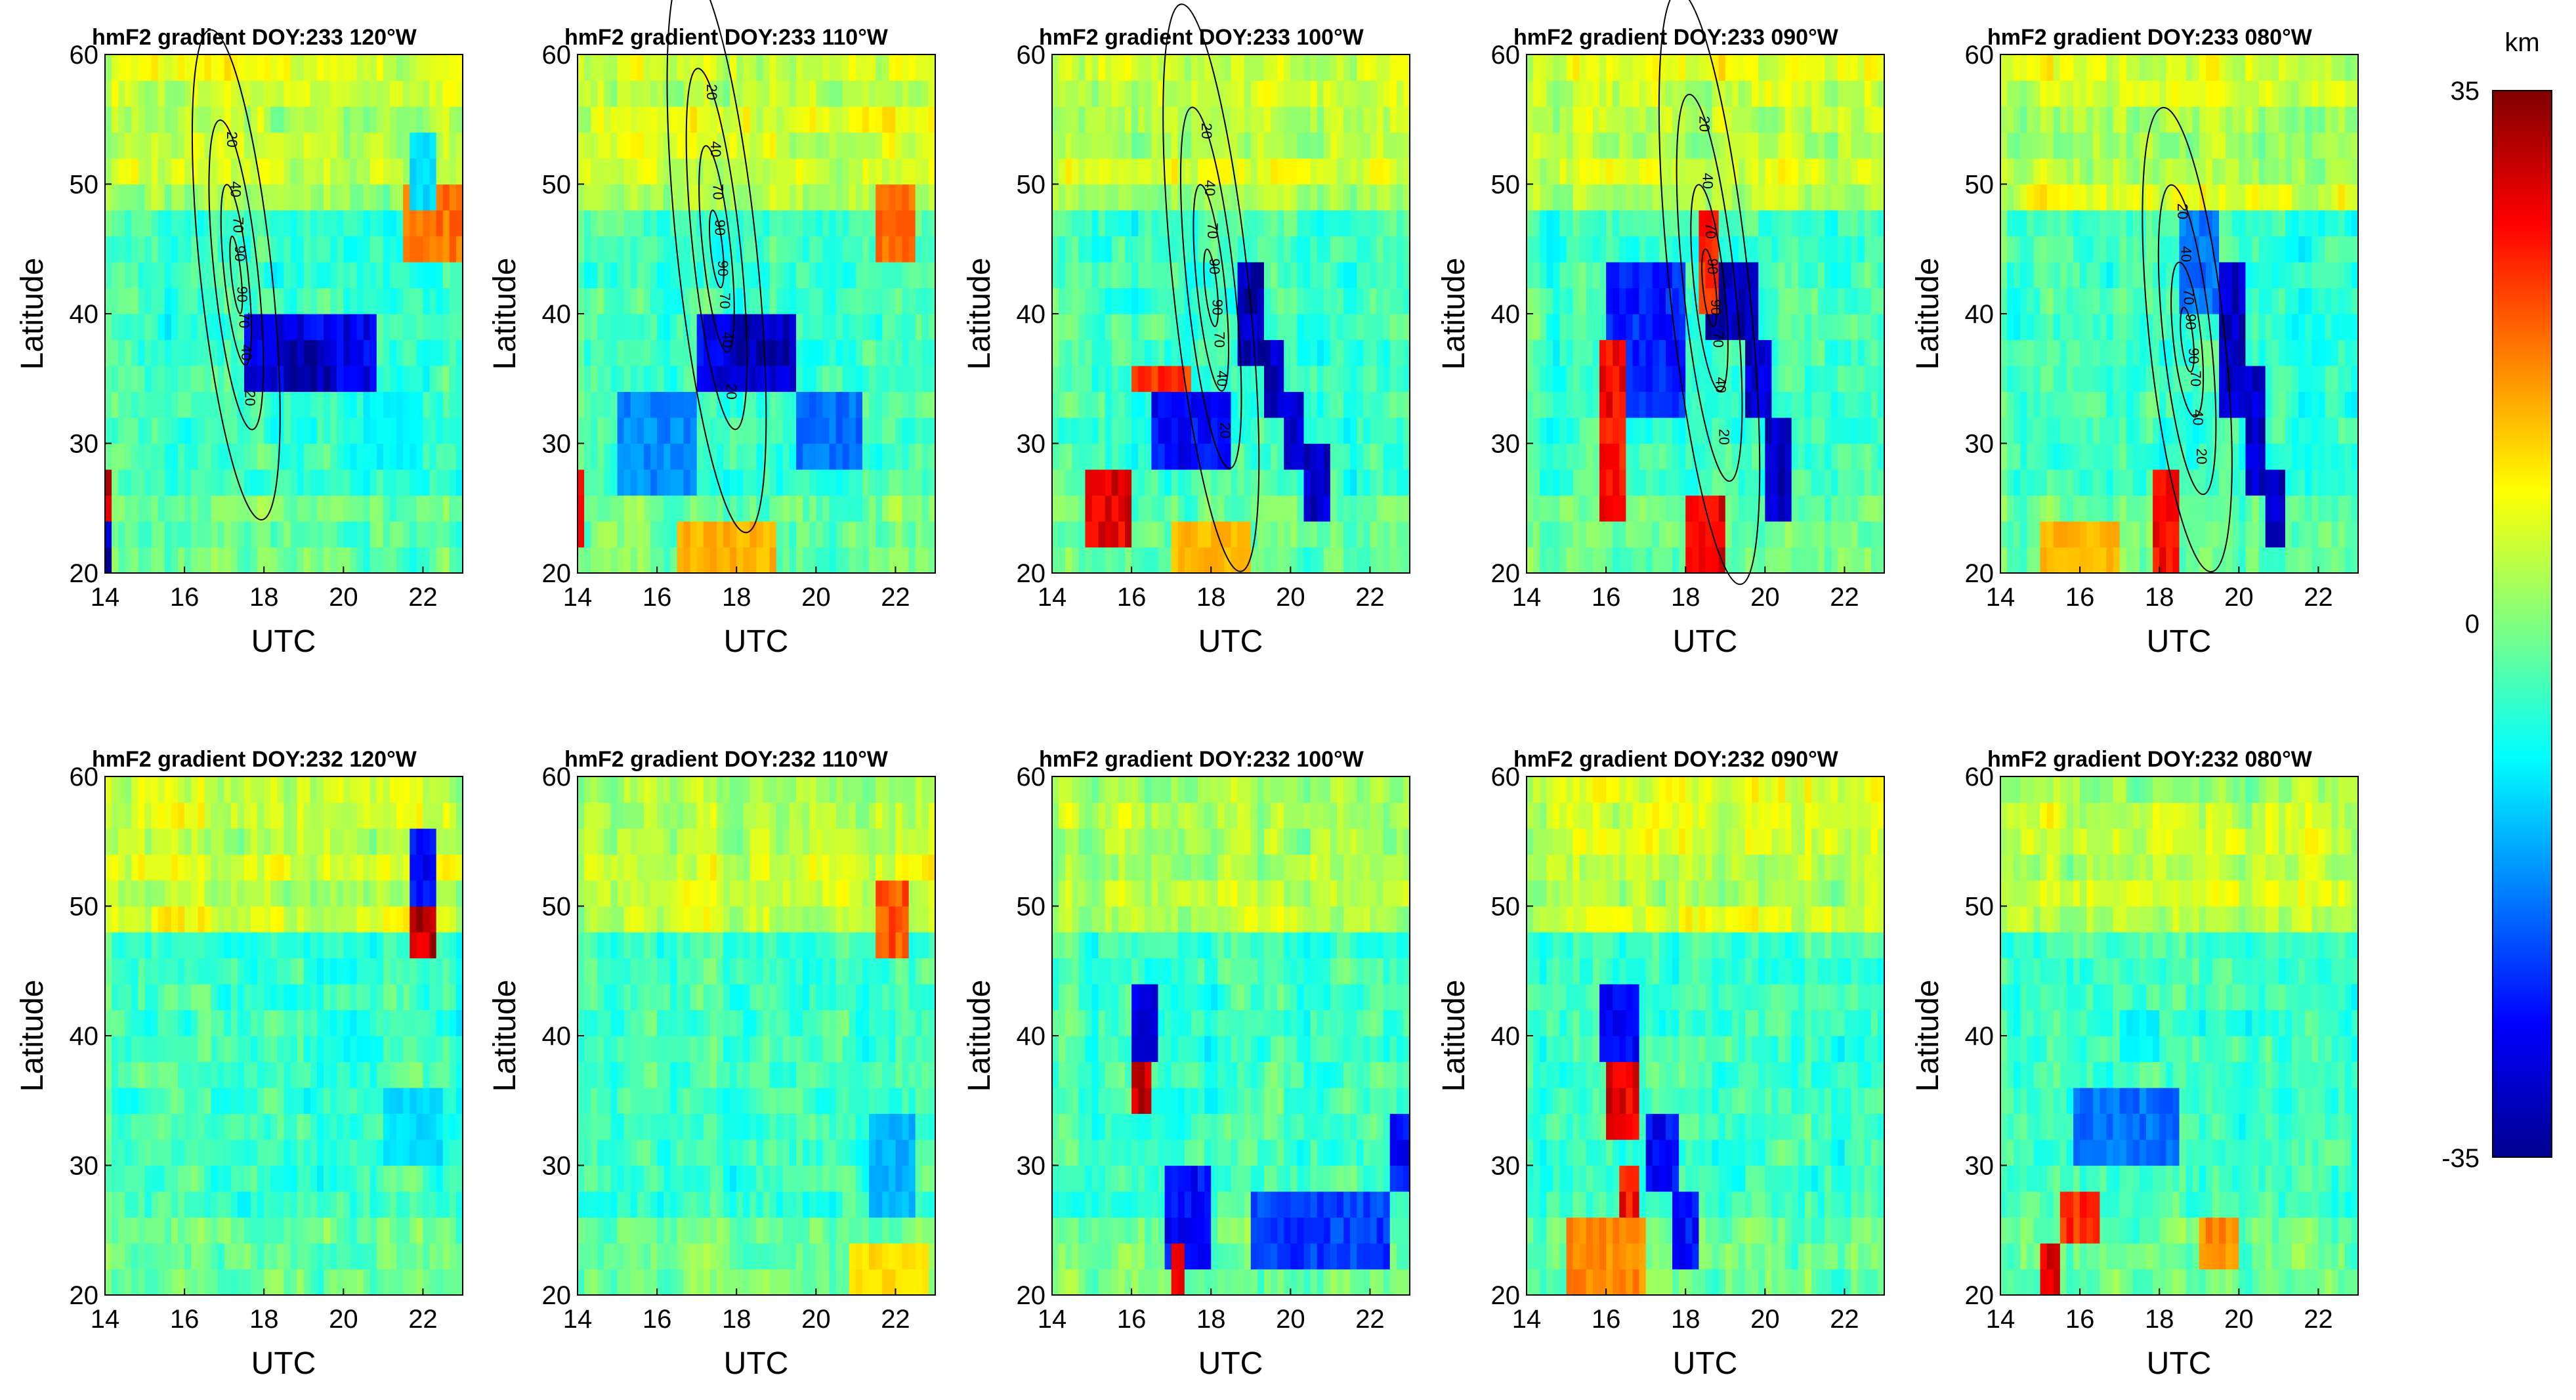  What do you see at coordinates (712, 92) in the screenshot?
I see `contour-label: 20` at bounding box center [712, 92].